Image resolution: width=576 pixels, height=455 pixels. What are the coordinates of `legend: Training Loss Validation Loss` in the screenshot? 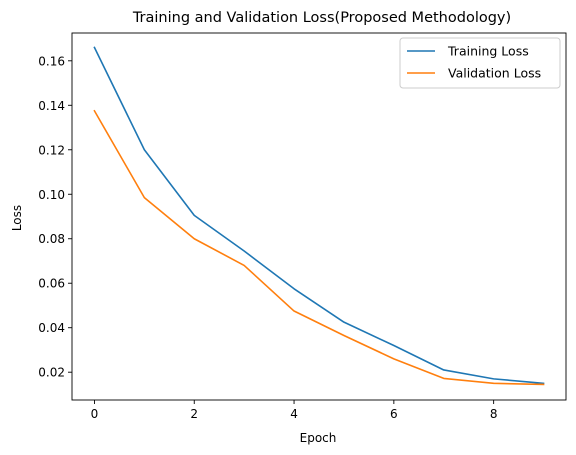 It's located at (480, 63).